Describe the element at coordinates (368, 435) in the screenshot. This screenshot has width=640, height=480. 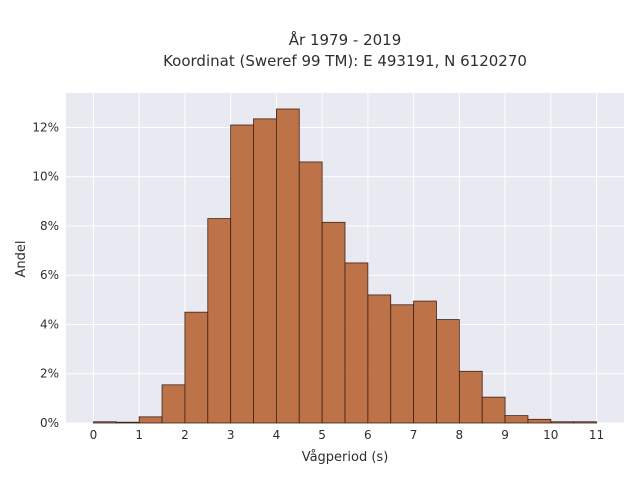
I see `x-tick-label: 6` at that location.